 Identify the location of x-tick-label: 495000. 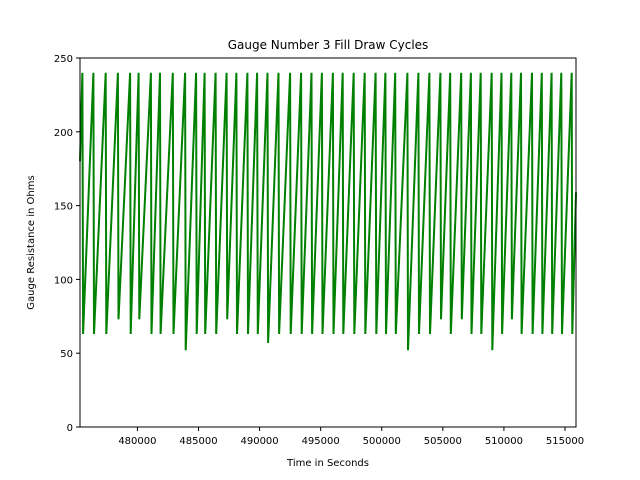
(321, 441).